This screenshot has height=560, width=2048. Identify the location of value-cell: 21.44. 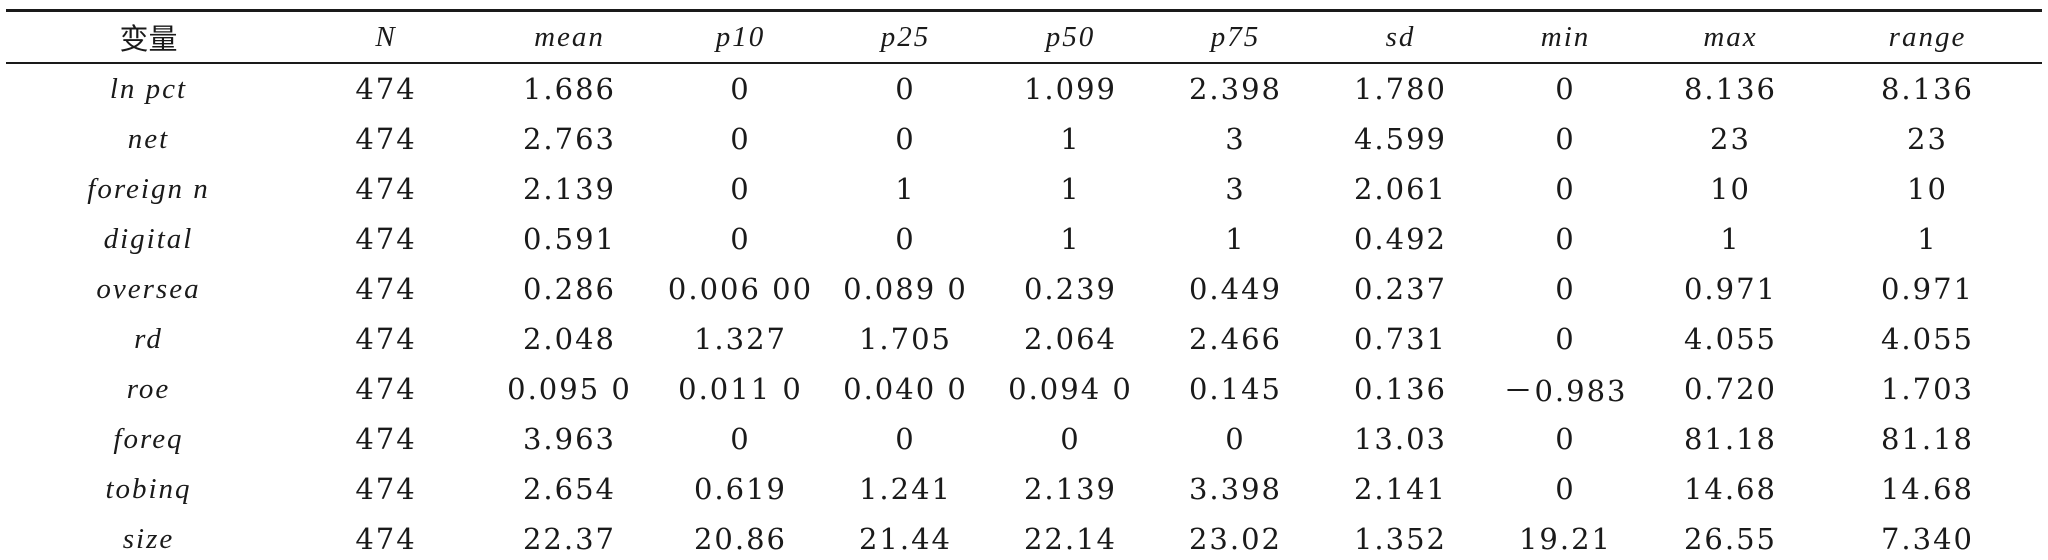
(905, 539).